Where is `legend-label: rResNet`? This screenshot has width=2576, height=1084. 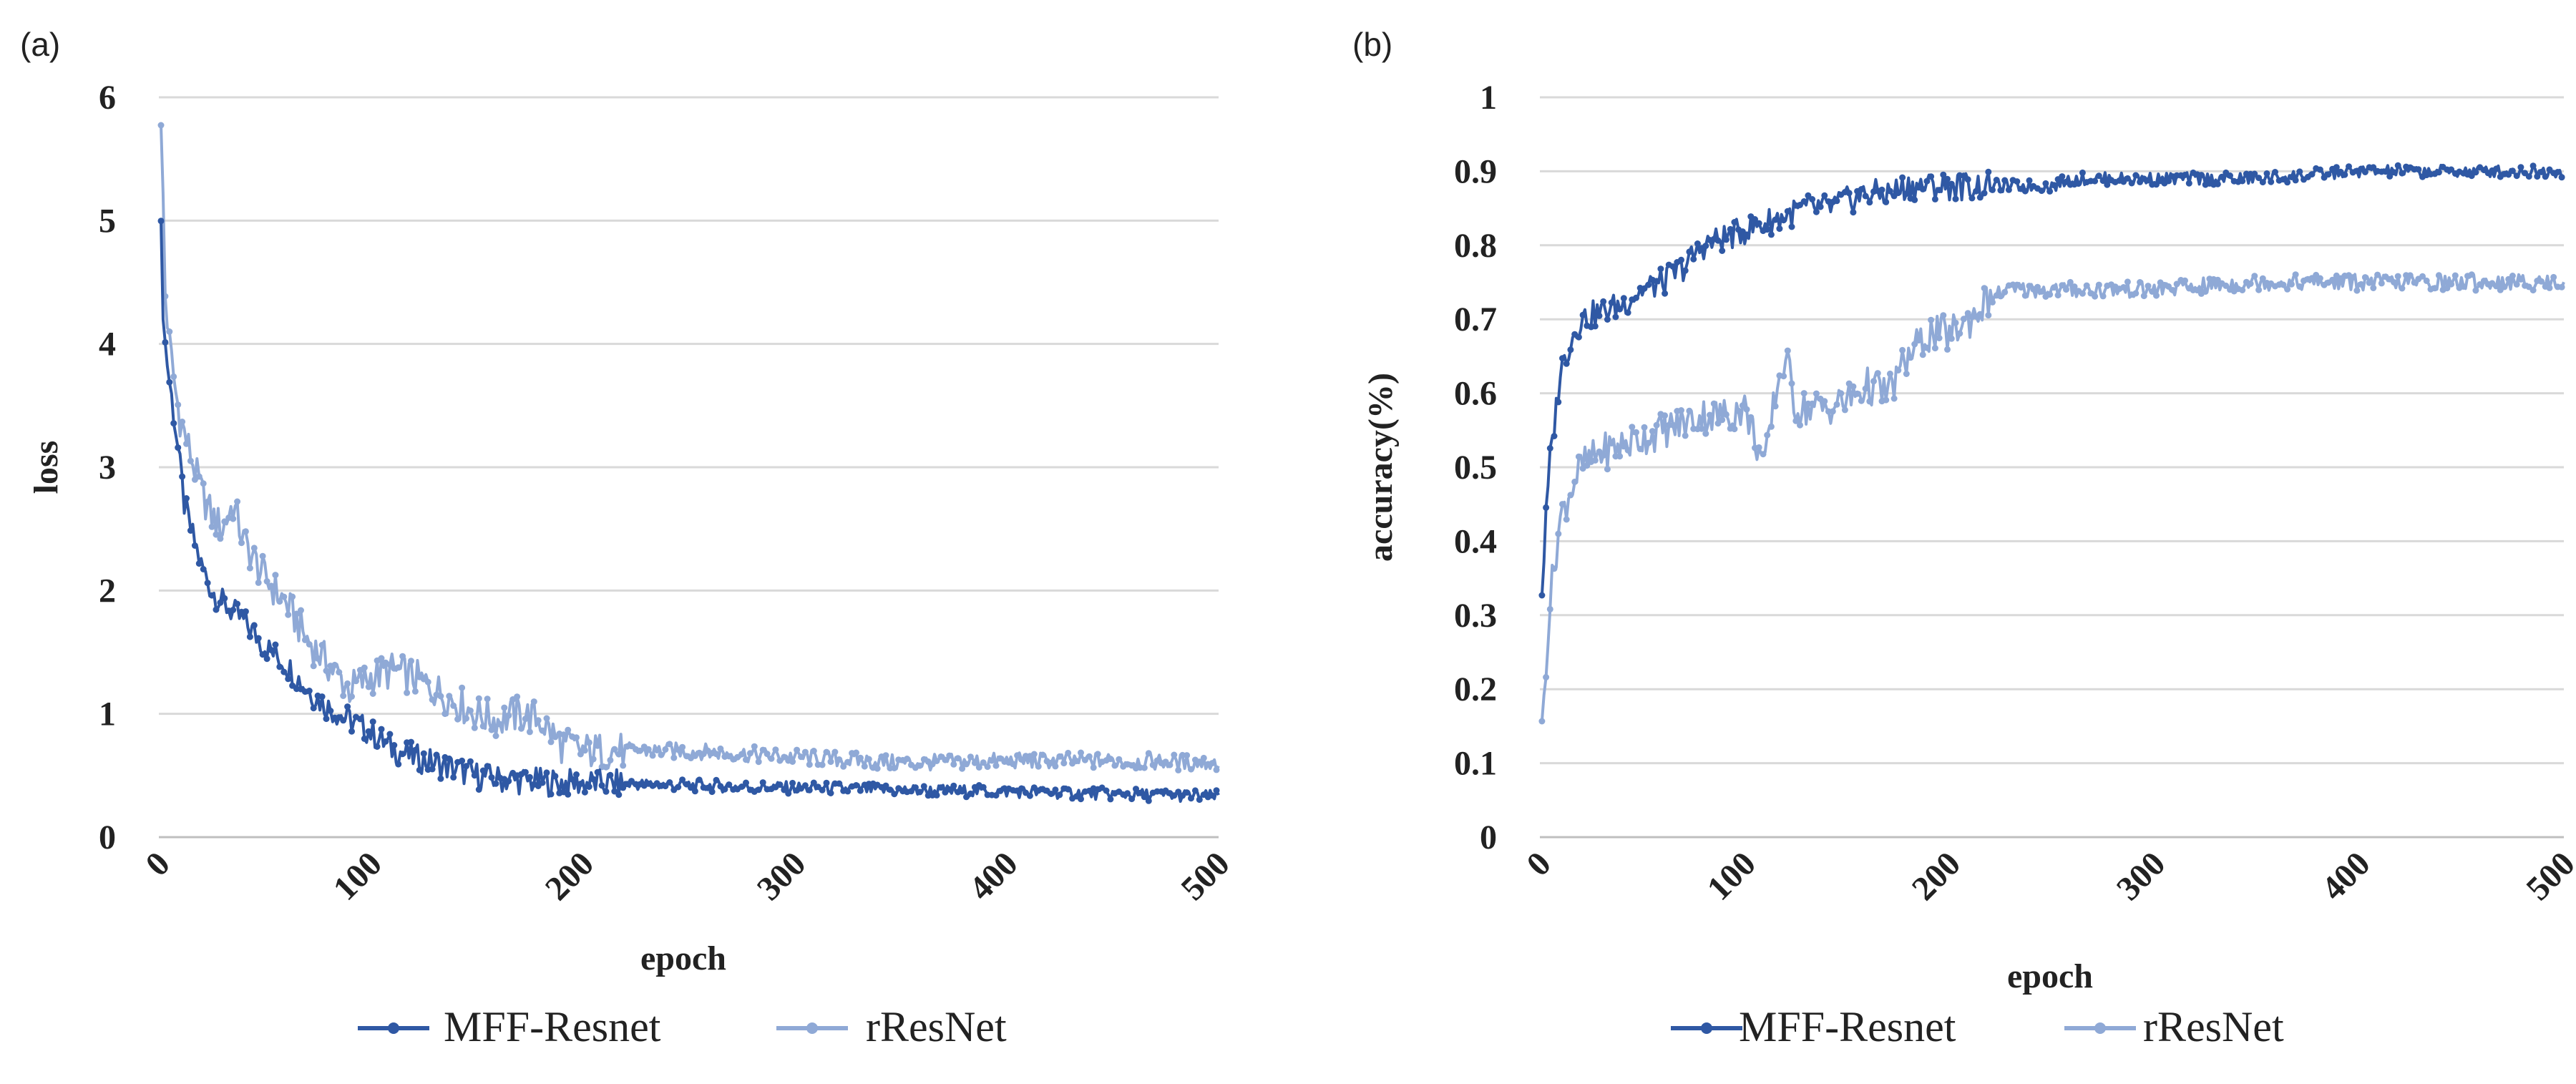 legend-label: rResNet is located at coordinates (2213, 1026).